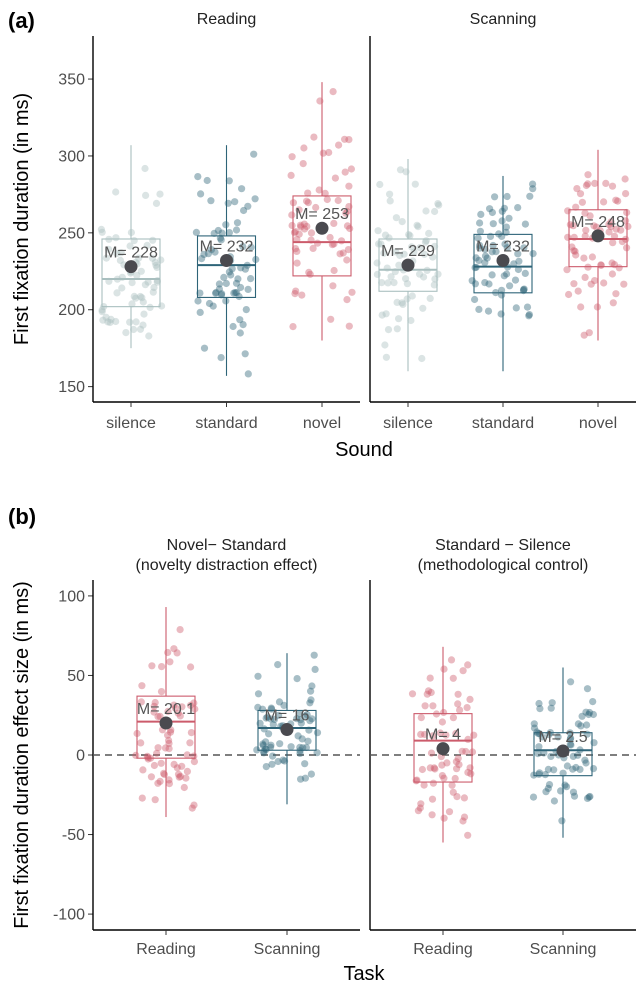 Image resolution: width=638 pixels, height=984 pixels. I want to click on x-tick-label: novel, so click(598, 423).